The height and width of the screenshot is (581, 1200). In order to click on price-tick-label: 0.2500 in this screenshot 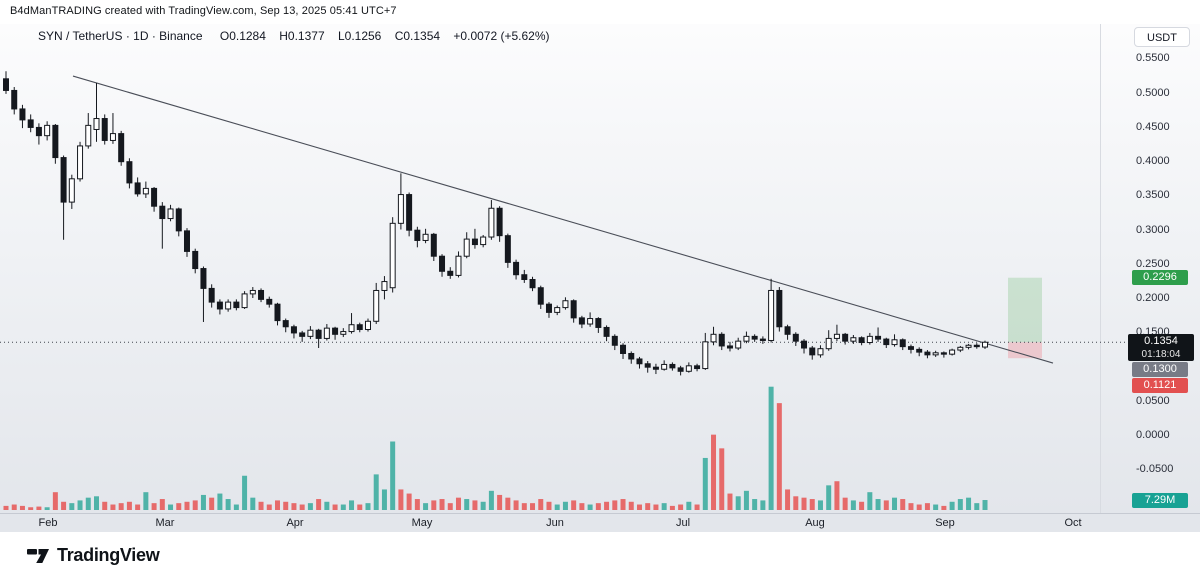, I will do `click(1153, 263)`.